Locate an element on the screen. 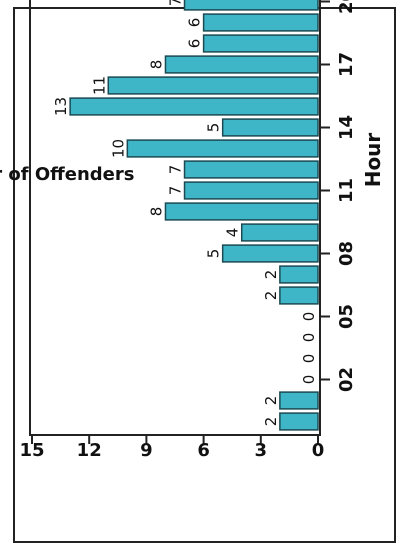 The width and height of the screenshot is (409, 554). x-tick-label: 02 is located at coordinates (346, 379).